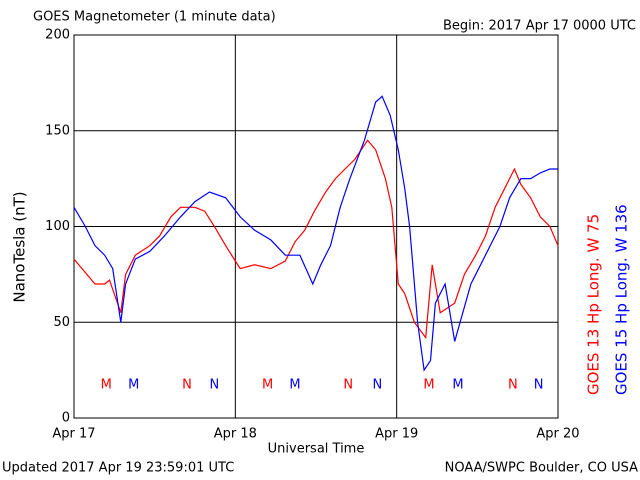 The image size is (640, 480). Describe the element at coordinates (57, 130) in the screenshot. I see `y-tick-label: 150` at that location.